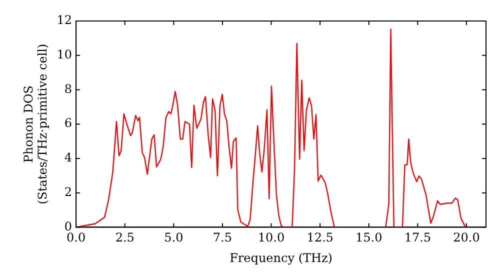  Describe the element at coordinates (68, 123) in the screenshot. I see `y-tick-label: 6` at that location.